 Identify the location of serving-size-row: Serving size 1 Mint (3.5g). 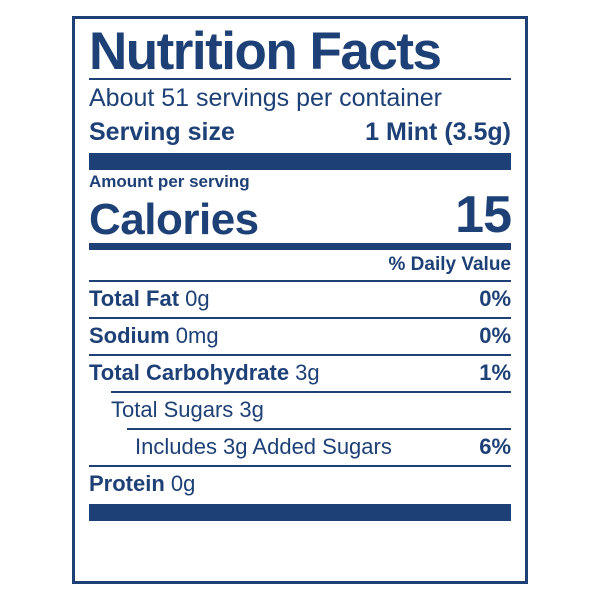
(300, 134).